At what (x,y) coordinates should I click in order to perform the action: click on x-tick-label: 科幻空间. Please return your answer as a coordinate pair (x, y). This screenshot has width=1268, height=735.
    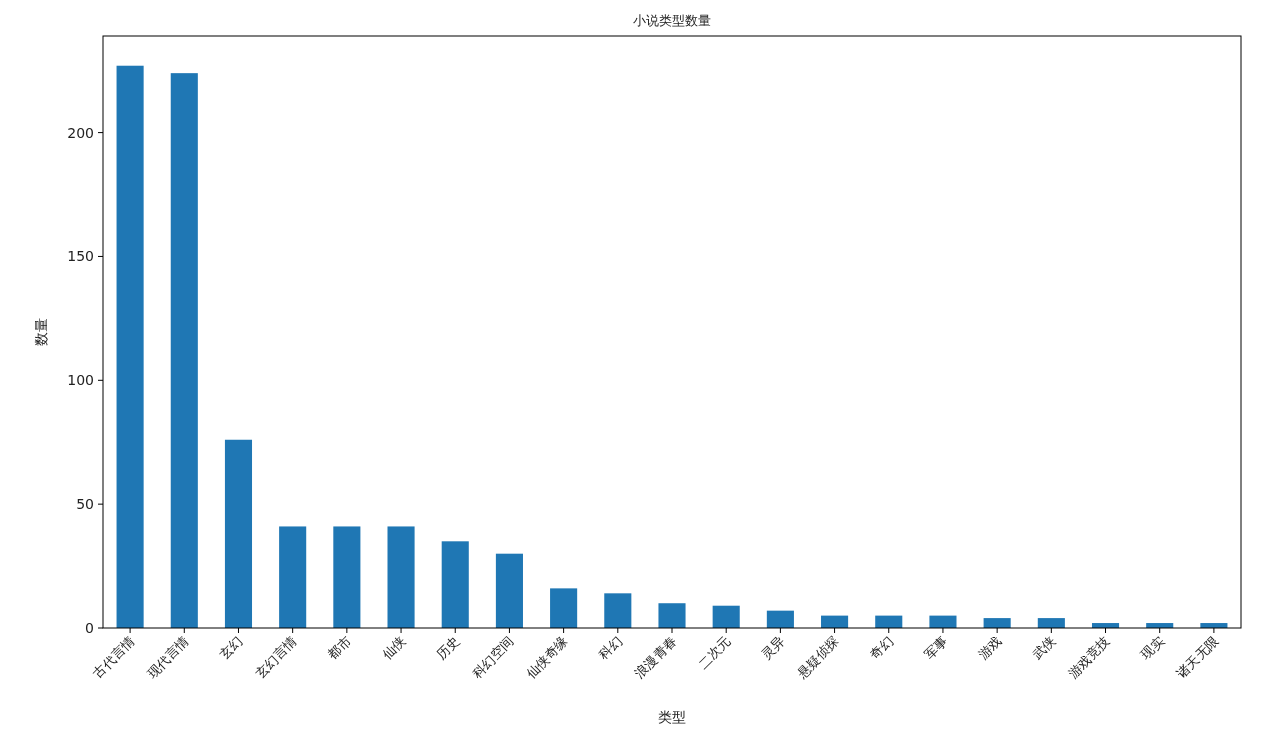
    Looking at the image, I should click on (493, 657).